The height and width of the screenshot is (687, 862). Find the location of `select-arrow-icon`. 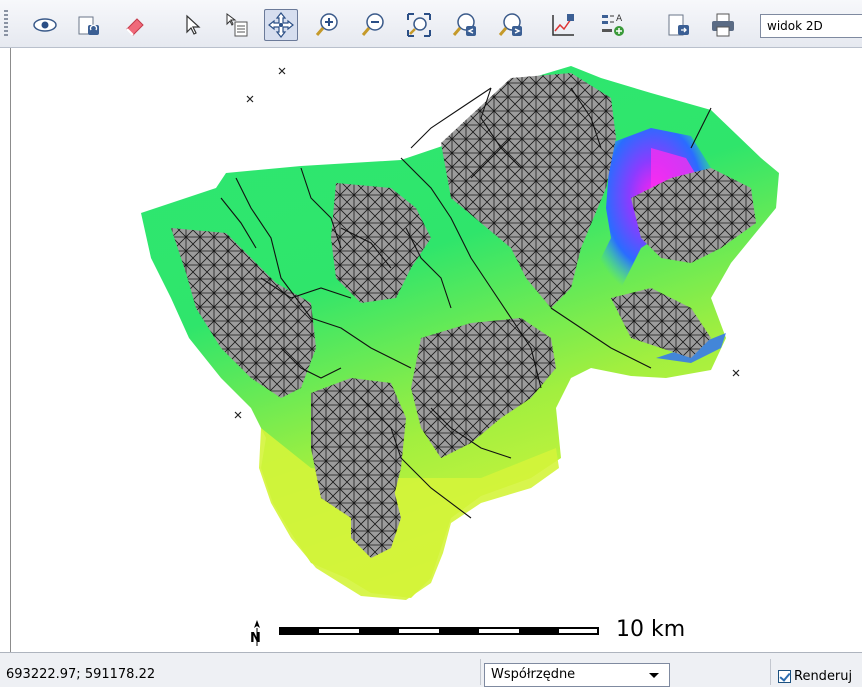

select-arrow-icon is located at coordinates (193, 25).